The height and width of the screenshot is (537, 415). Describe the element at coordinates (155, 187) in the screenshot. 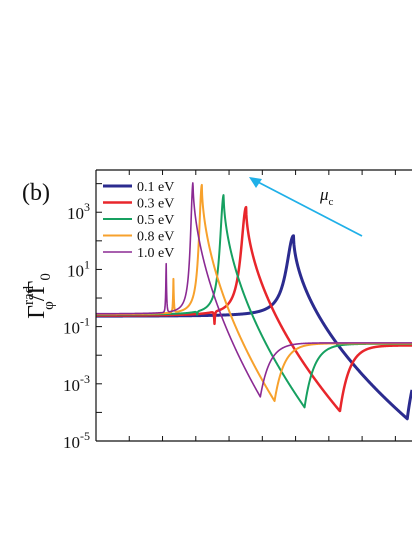

I see `legend-label: 0.1 eV` at that location.